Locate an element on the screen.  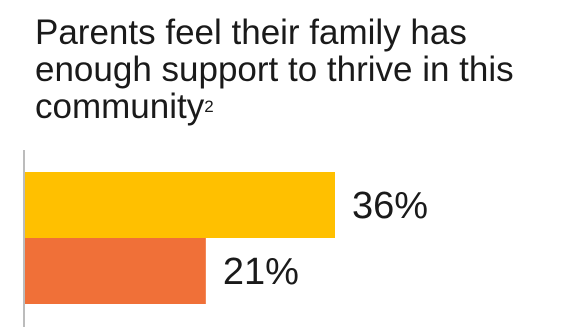
data-label-1: 36% is located at coordinates (390, 206).